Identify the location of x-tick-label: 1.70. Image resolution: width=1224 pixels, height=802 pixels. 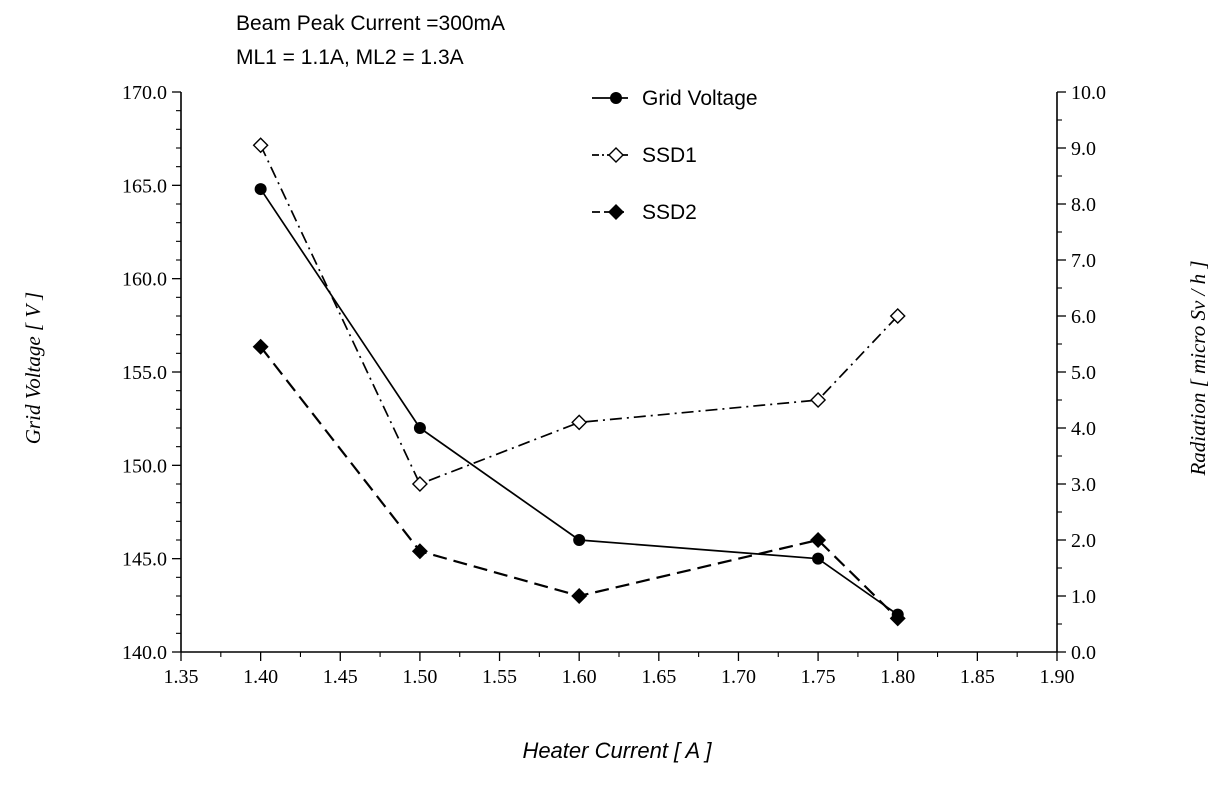
(738, 677).